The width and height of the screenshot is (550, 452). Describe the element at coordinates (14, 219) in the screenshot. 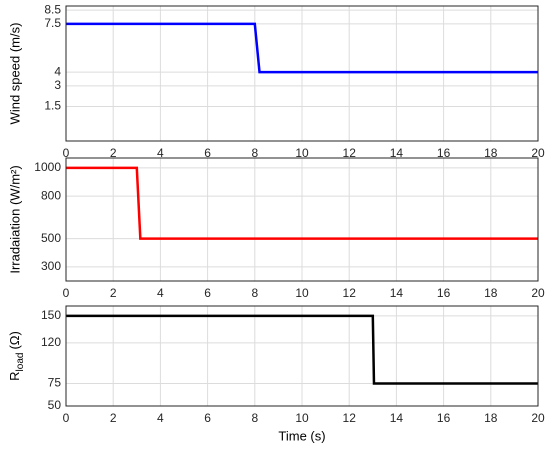

I see `y-axis-label: Irradaiation (W/m²)` at that location.